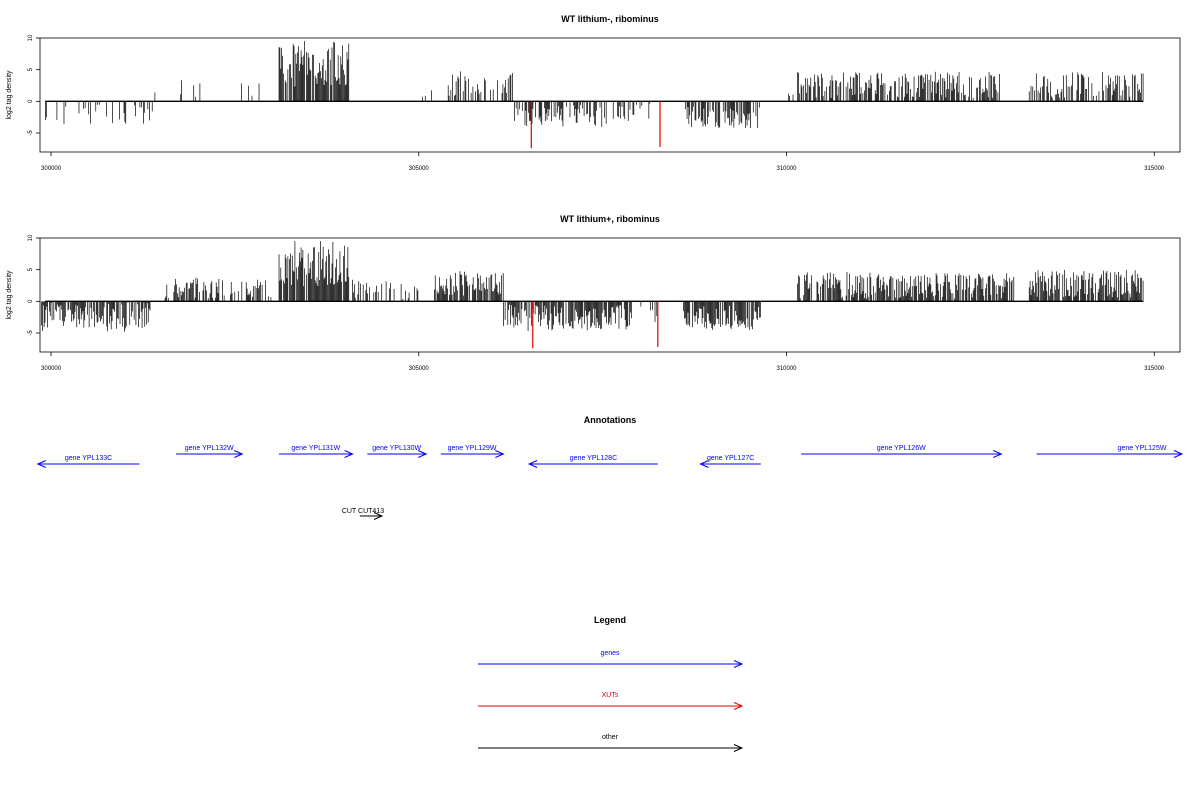  What do you see at coordinates (610, 737) in the screenshot?
I see `legend-entry-label: other` at bounding box center [610, 737].